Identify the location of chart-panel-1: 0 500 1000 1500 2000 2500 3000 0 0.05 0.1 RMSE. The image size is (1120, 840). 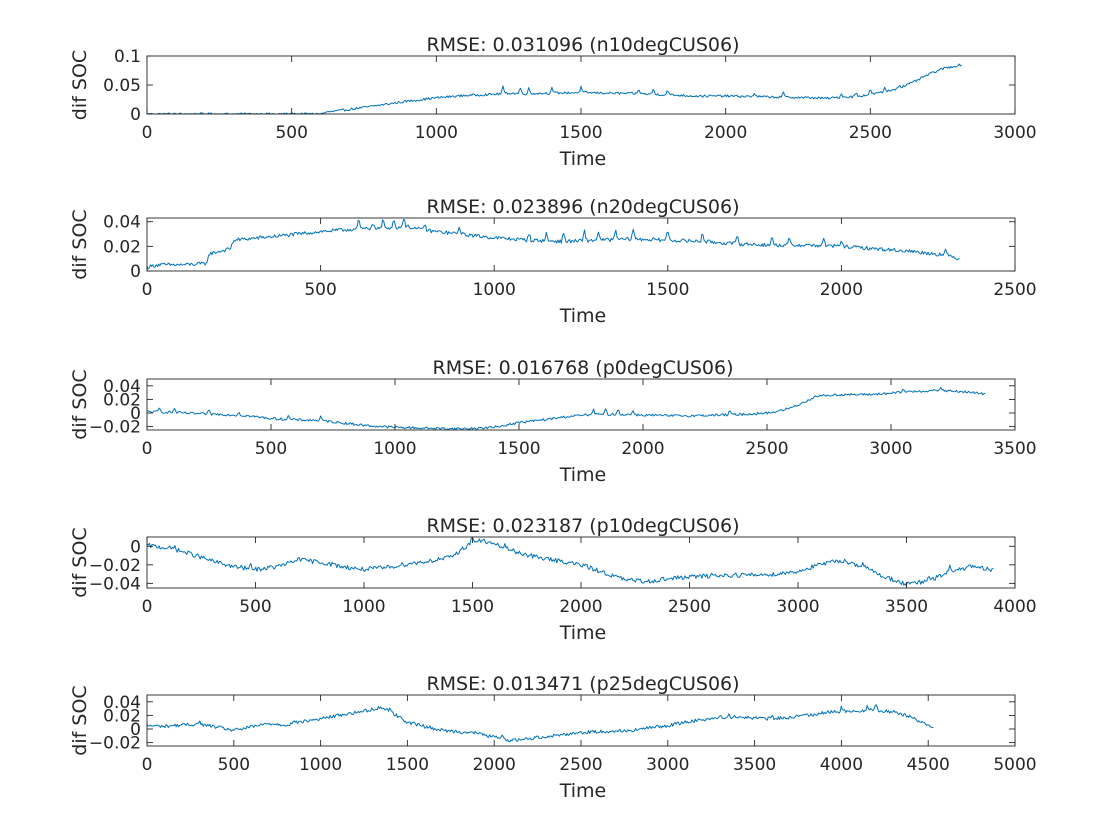
(553, 102).